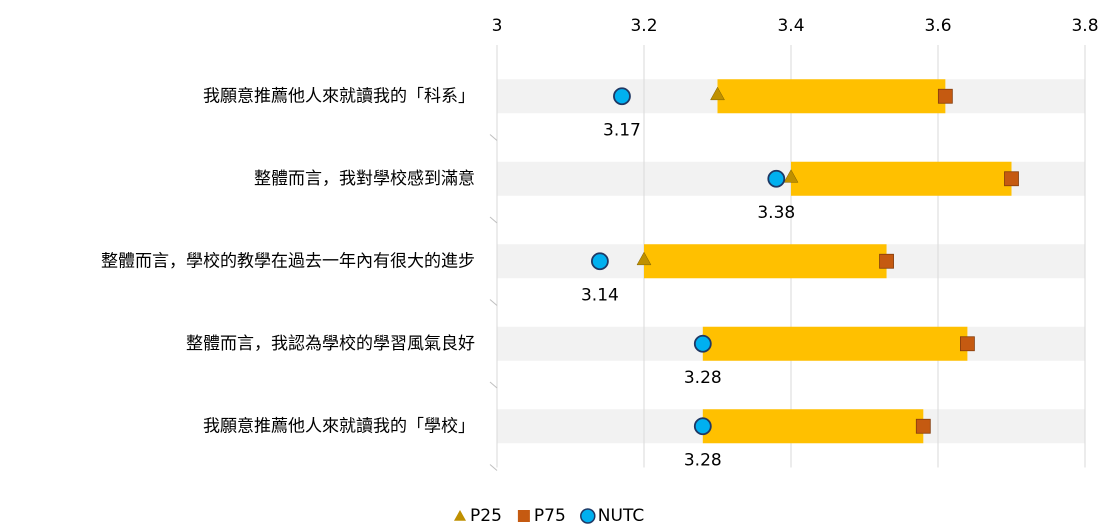  Describe the element at coordinates (330, 344) in the screenshot. I see `category-label: 整體而言，我認為學校的學習風氣良好` at that location.